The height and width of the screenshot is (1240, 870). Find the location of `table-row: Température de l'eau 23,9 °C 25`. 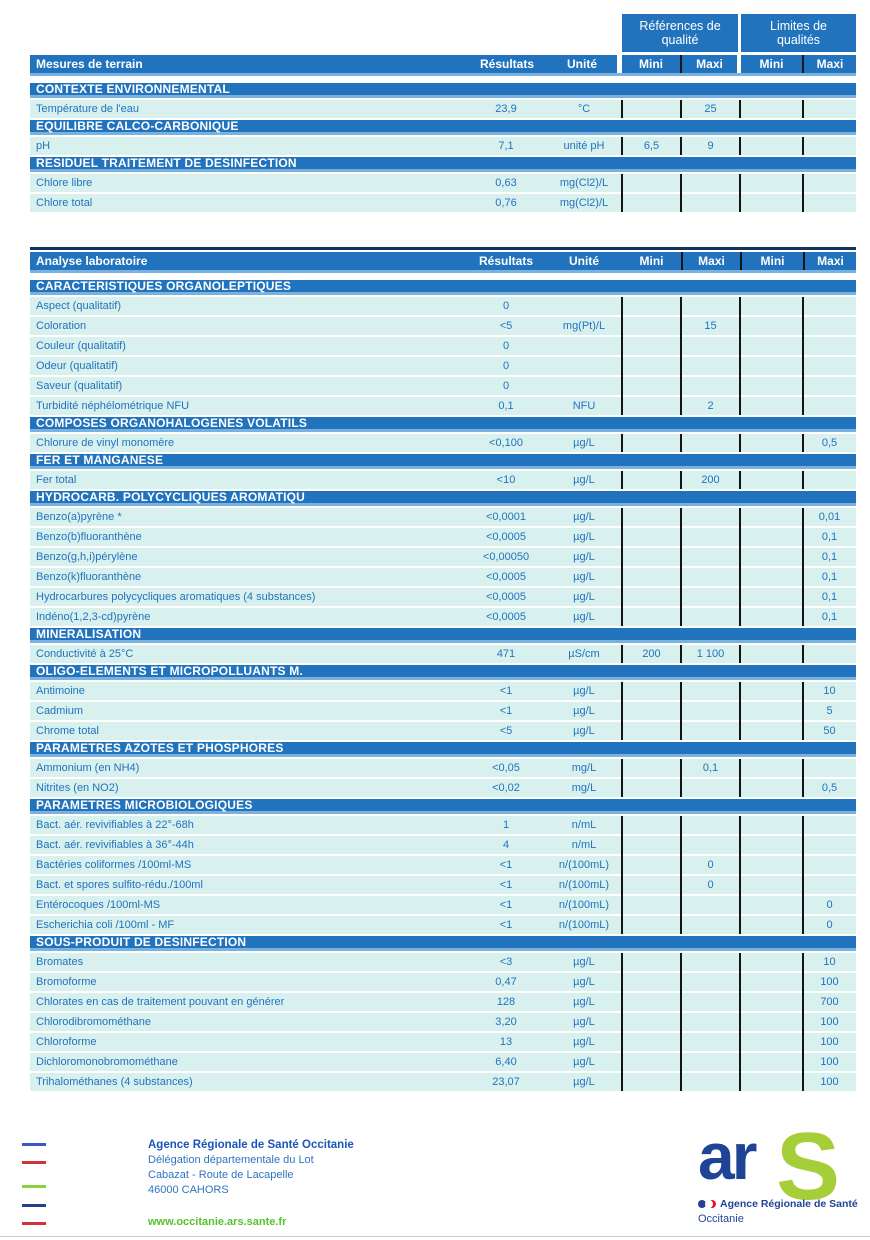

table-row: Température de l'eau 23,9 °C 25 is located at coordinates (443, 109).